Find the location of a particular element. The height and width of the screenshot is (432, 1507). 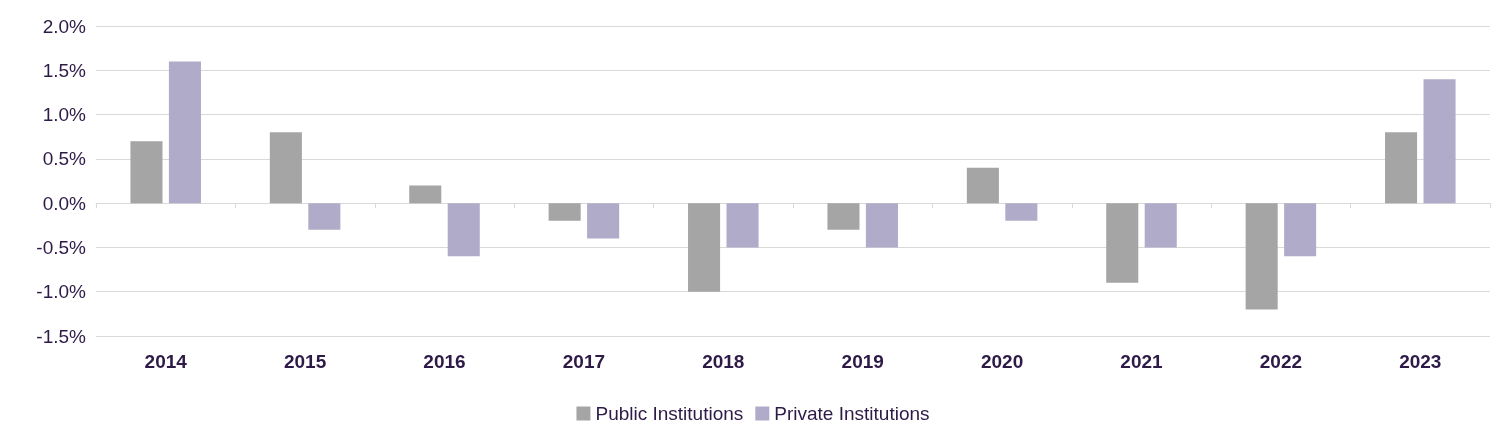

y-tick-label: 0.5% is located at coordinates (64, 159).